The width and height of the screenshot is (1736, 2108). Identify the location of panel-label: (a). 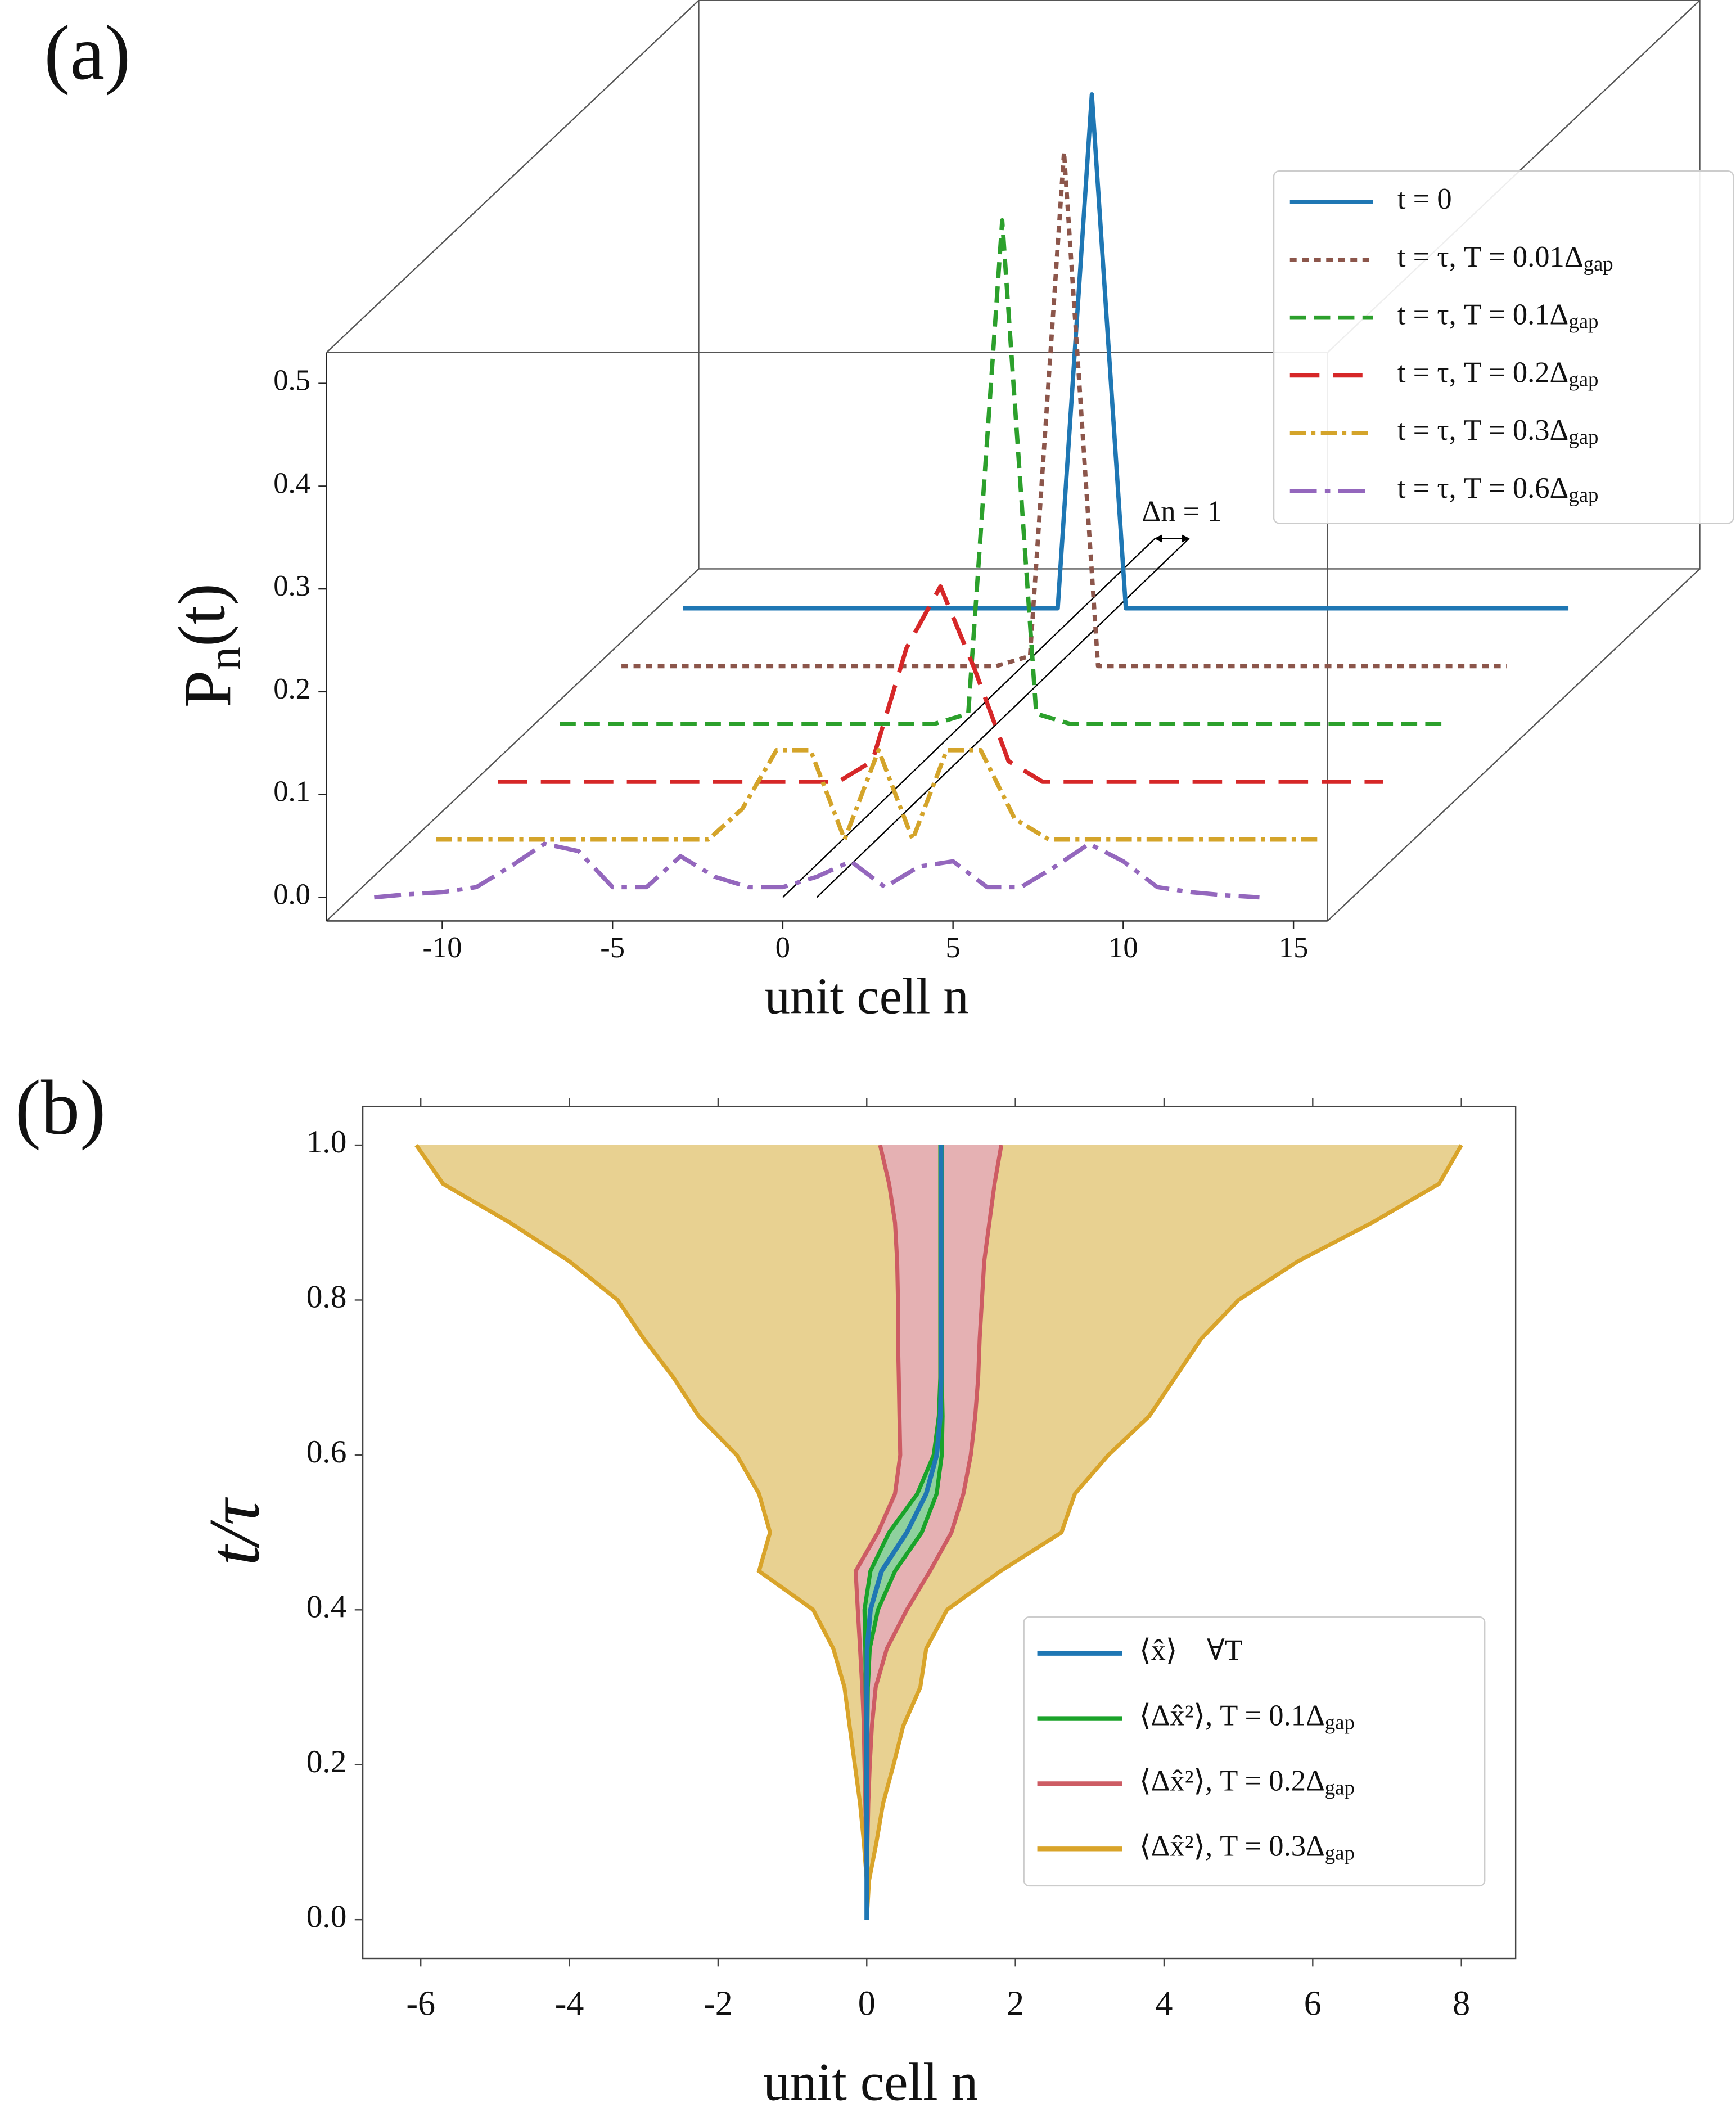
(87, 53).